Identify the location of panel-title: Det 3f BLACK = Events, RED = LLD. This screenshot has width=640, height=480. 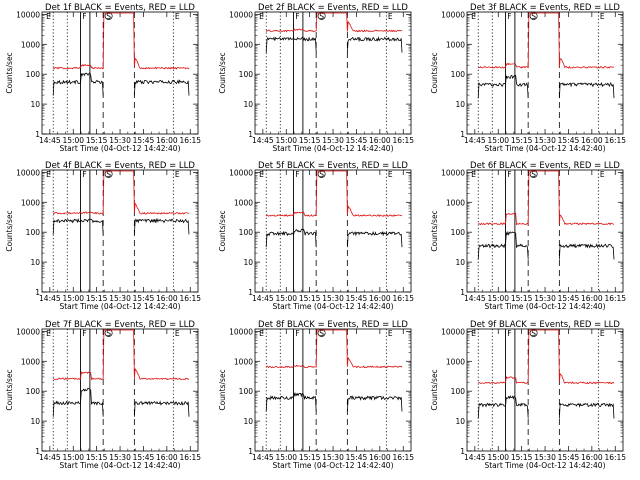
(545, 8).